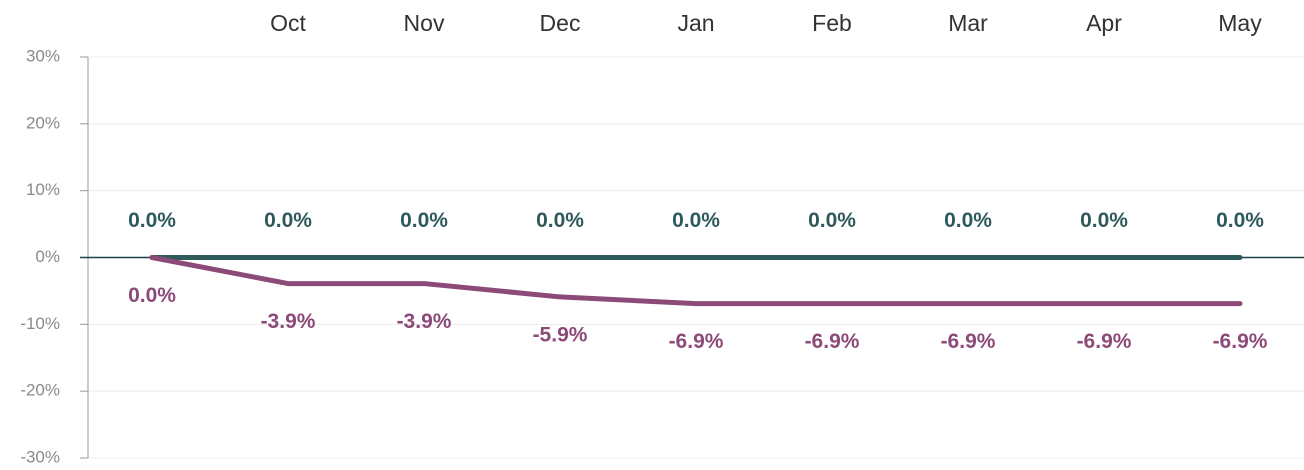  Describe the element at coordinates (43, 189) in the screenshot. I see `y-tick-label: 10%` at that location.